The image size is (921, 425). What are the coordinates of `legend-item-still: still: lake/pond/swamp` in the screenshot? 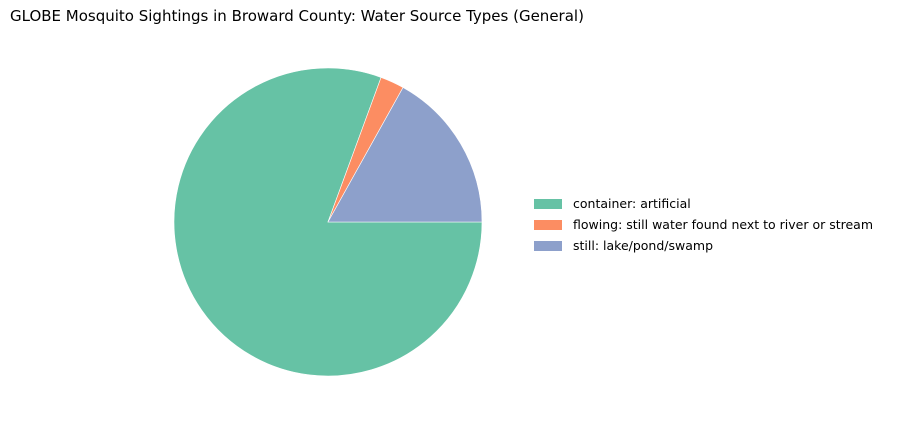 It's located at (703, 245).